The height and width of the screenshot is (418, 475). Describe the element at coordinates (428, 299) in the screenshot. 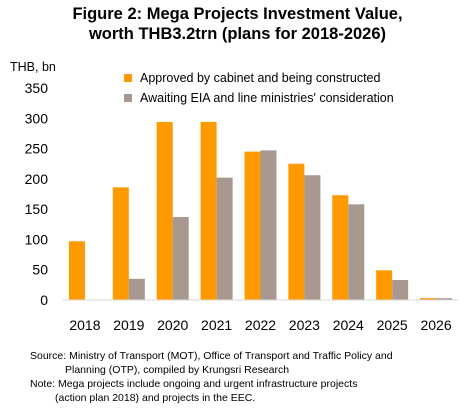

I see `bar-approved-2026` at that location.